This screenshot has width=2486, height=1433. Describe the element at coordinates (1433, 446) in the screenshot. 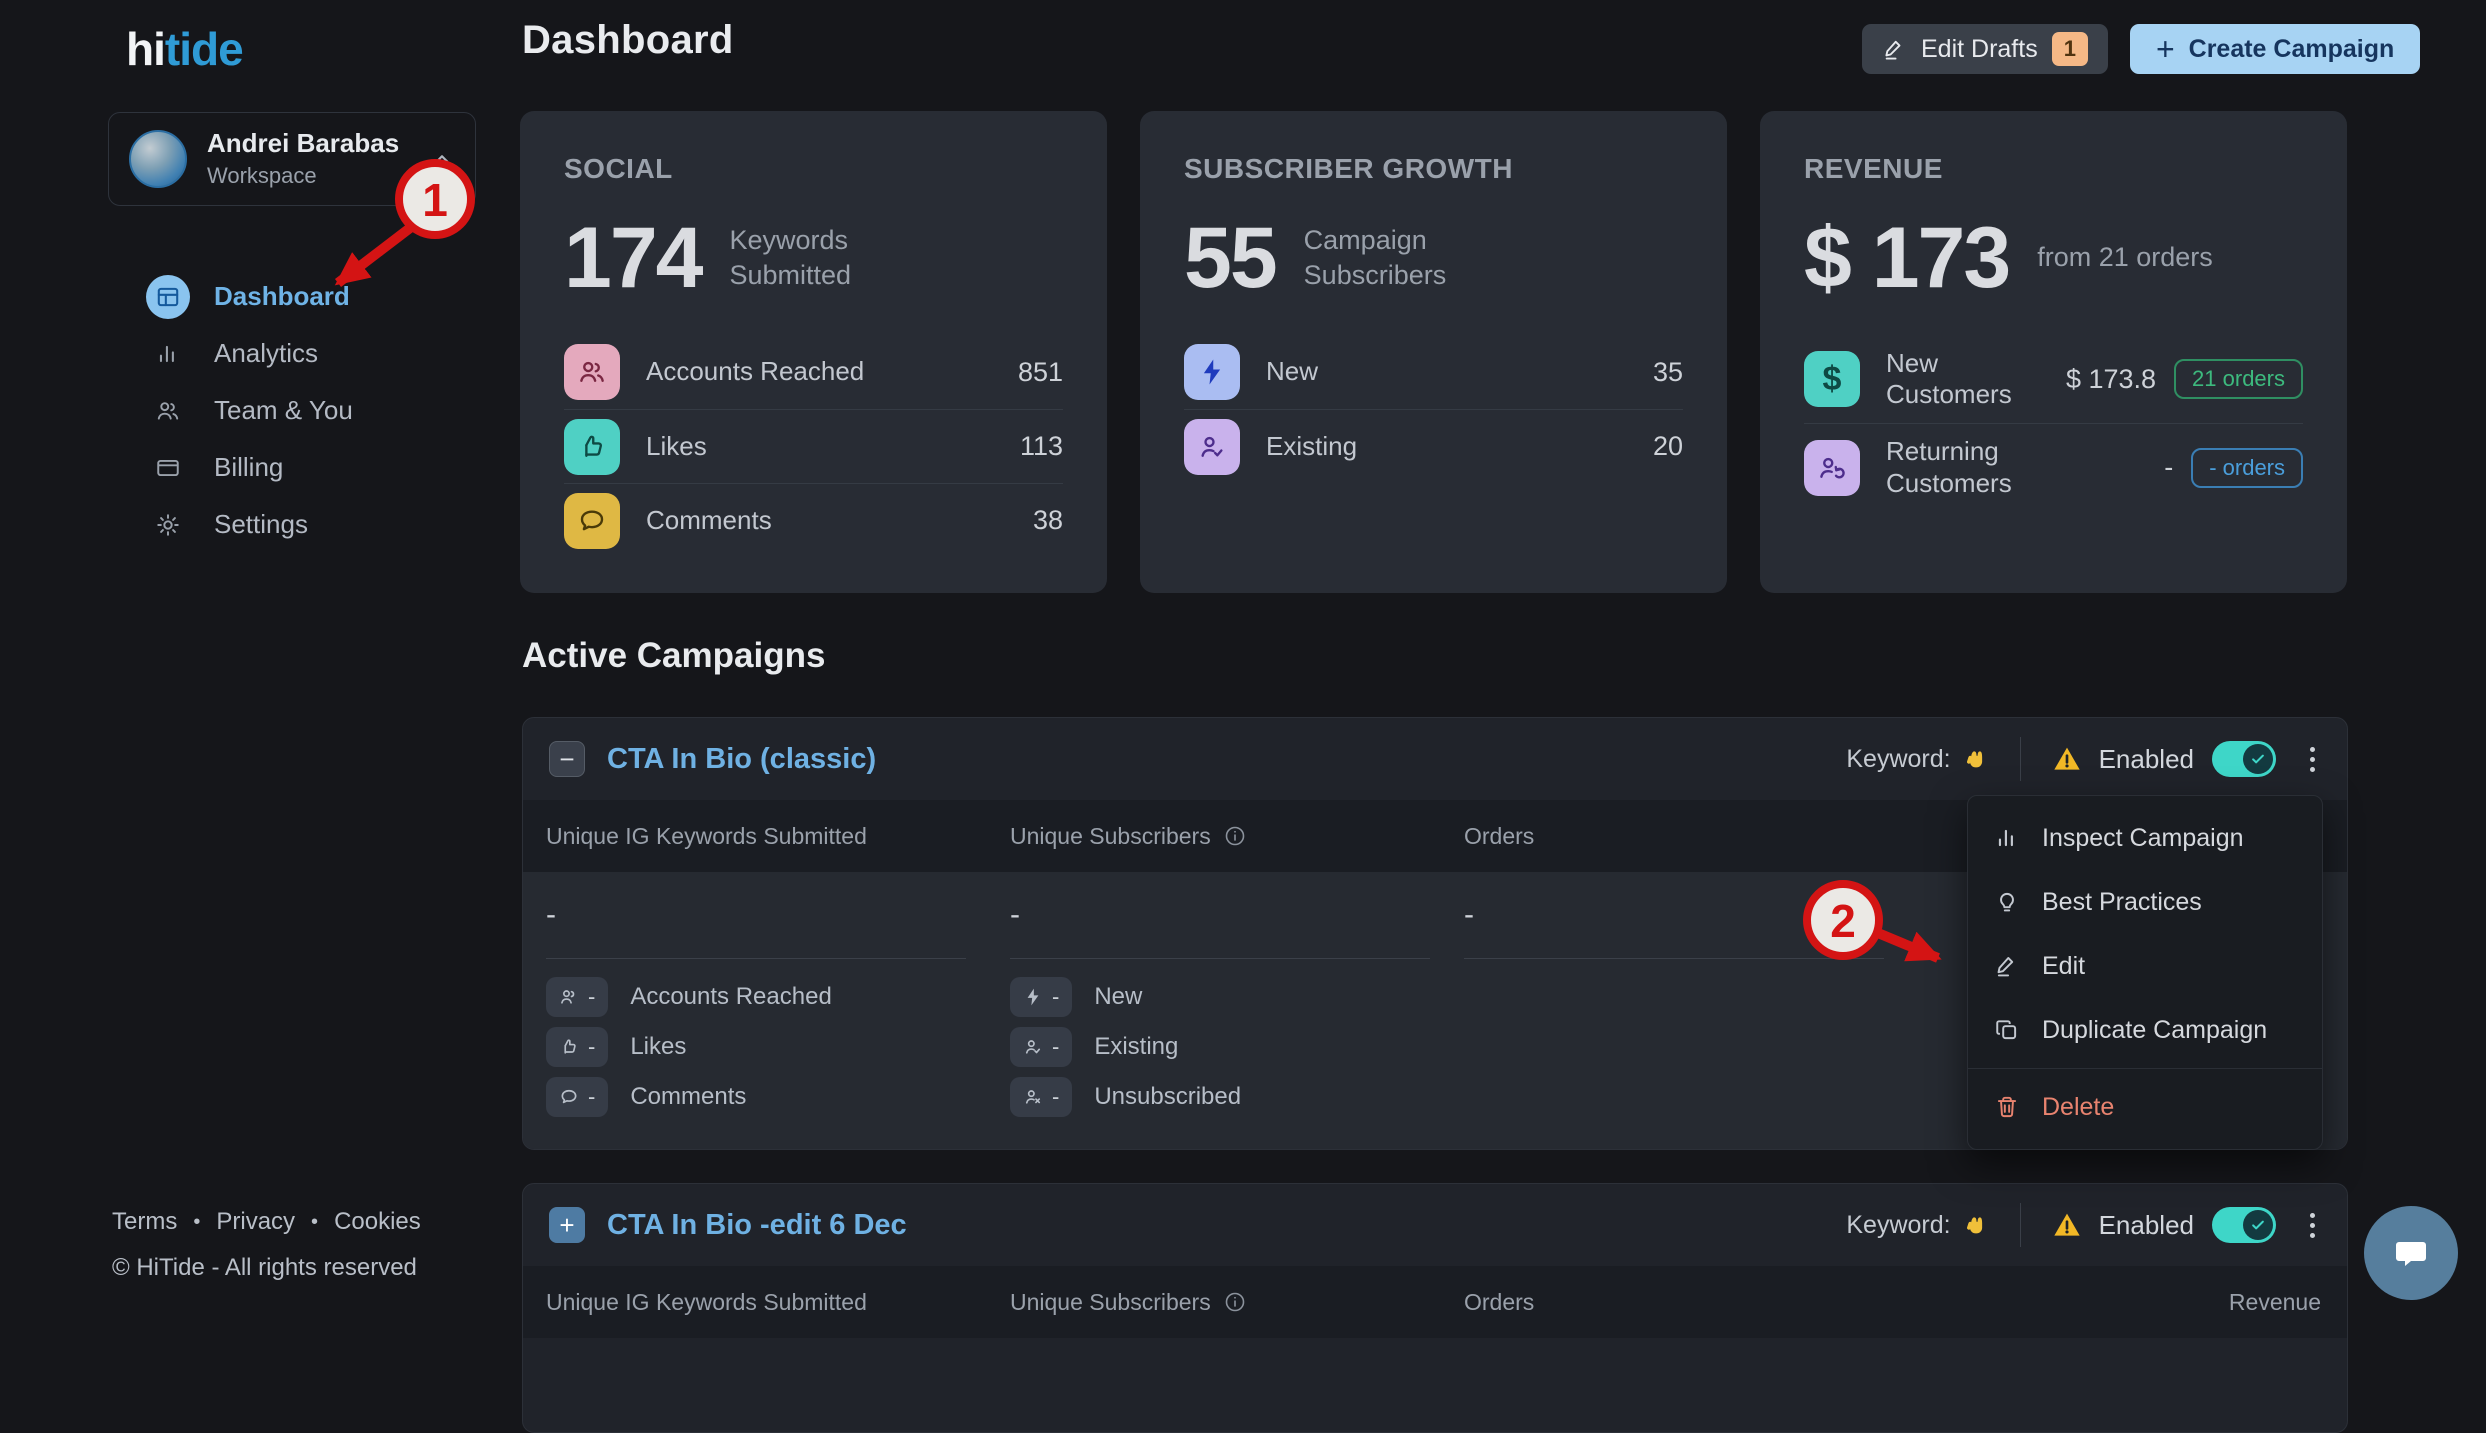

I see `stat-row-existing: Existing 20` at that location.